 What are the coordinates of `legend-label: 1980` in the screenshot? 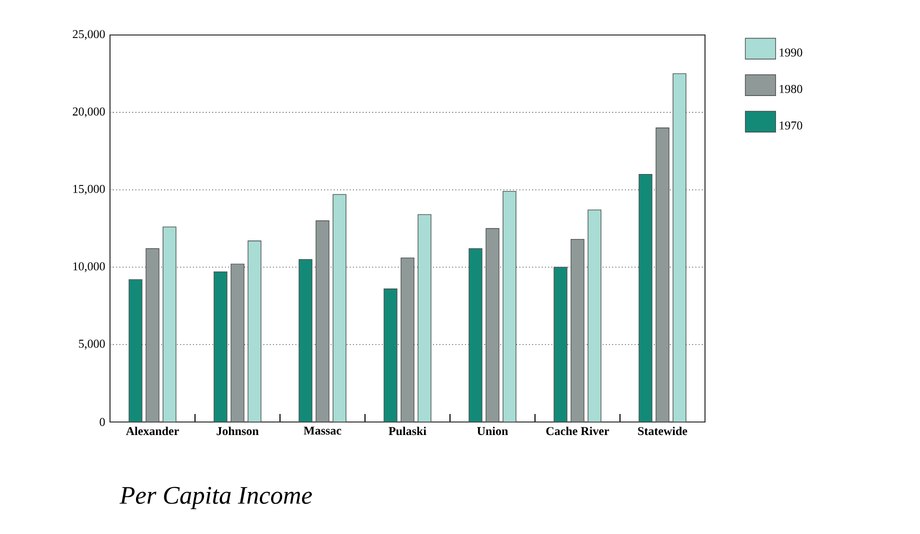 It's located at (791, 89).